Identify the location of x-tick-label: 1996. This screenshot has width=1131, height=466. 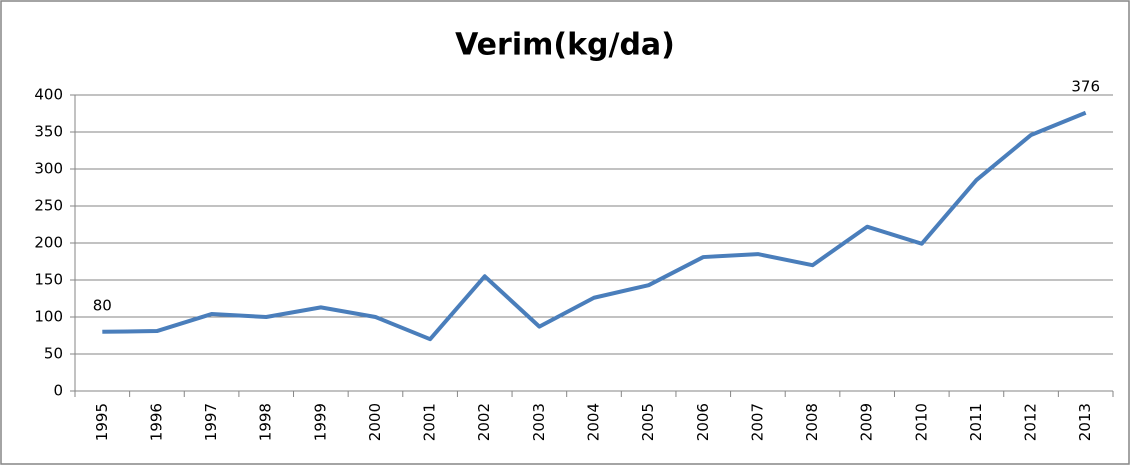
(156, 422).